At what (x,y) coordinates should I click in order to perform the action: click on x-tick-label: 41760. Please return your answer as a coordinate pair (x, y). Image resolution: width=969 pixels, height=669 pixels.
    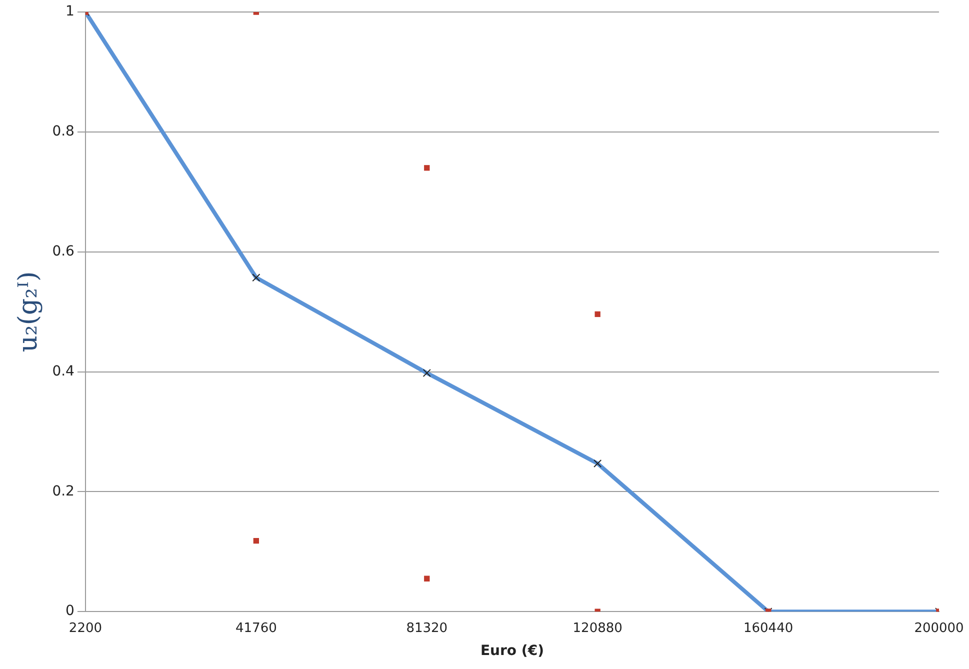
    Looking at the image, I should click on (256, 628).